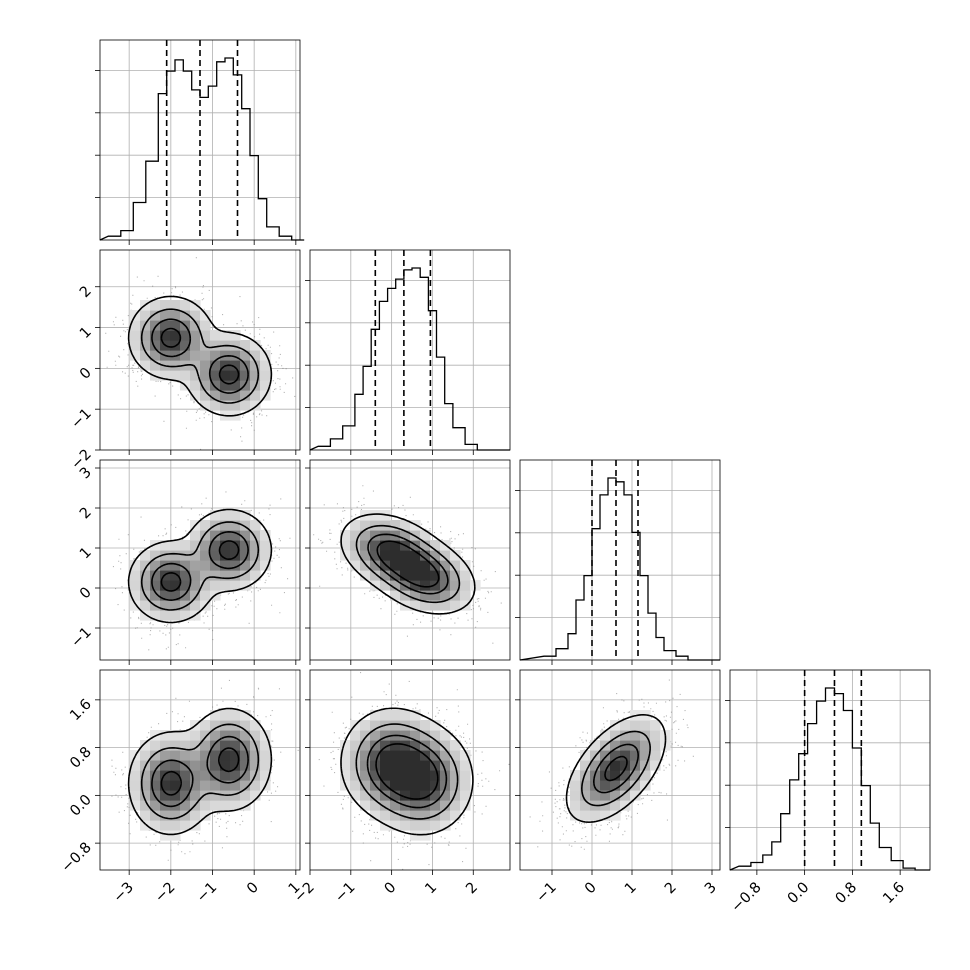  Describe the element at coordinates (253, 889) in the screenshot. I see `x-tick-label: 0` at that location.